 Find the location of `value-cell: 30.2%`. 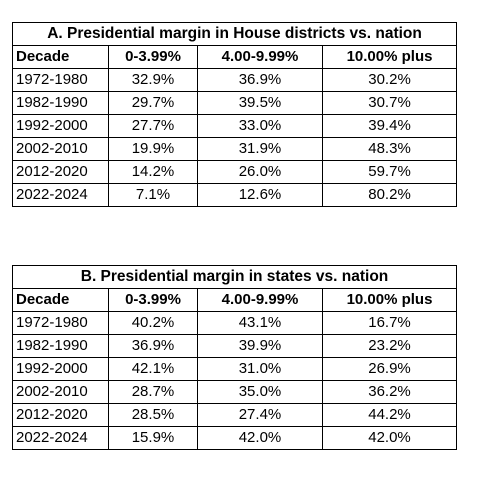

value-cell: 30.2% is located at coordinates (389, 80).